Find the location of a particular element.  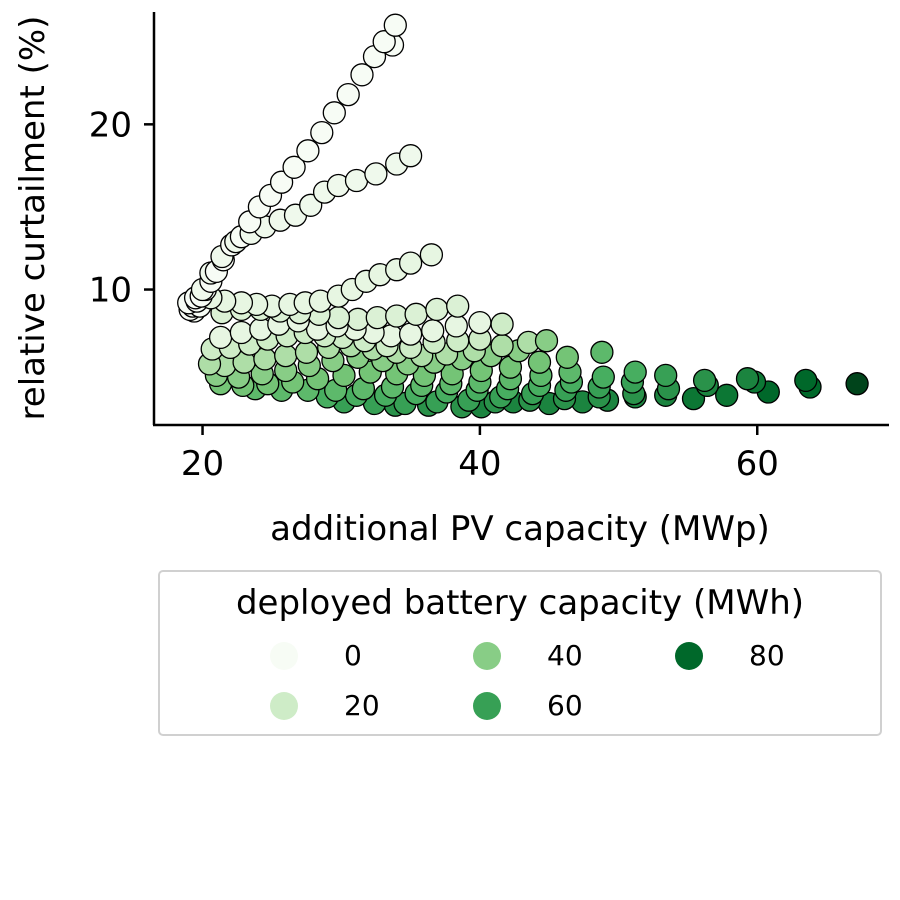

y-axis-ticks: 10 20 is located at coordinates (121, 208).